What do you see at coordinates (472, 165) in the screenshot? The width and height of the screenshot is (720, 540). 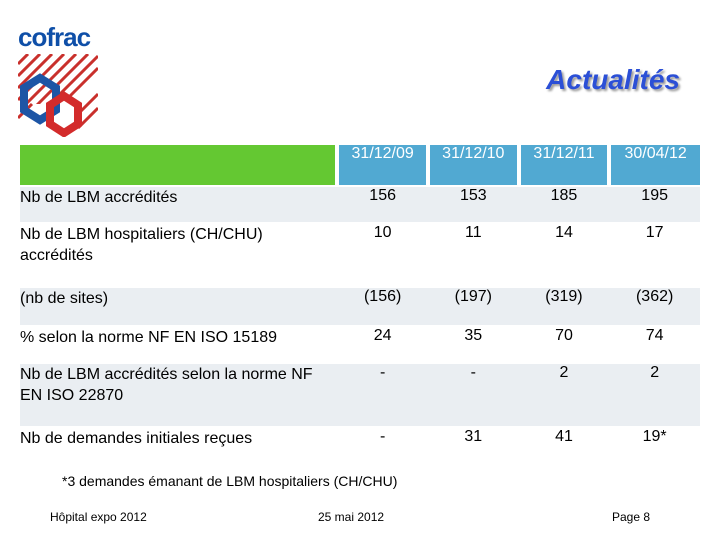 I see `column-header: 31/12/10` at bounding box center [472, 165].